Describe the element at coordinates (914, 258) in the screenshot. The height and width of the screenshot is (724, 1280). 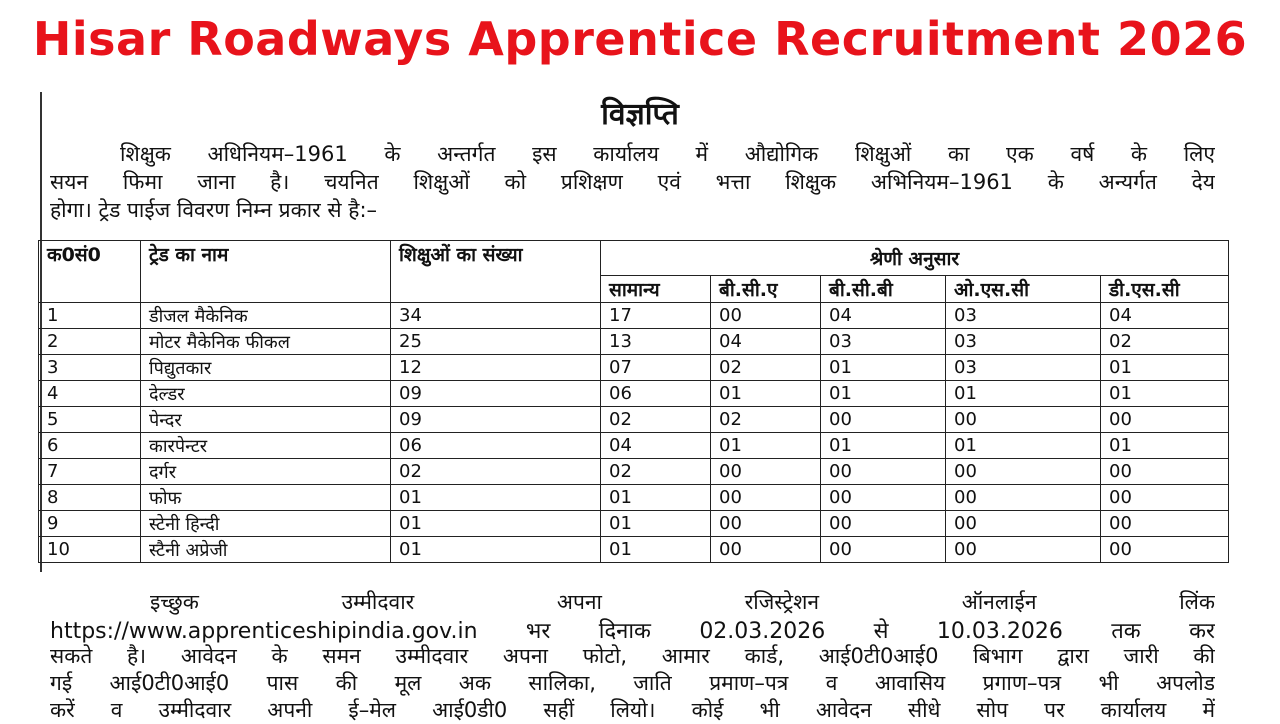
I see `header-cell: श्रेणी अनुसार` at that location.